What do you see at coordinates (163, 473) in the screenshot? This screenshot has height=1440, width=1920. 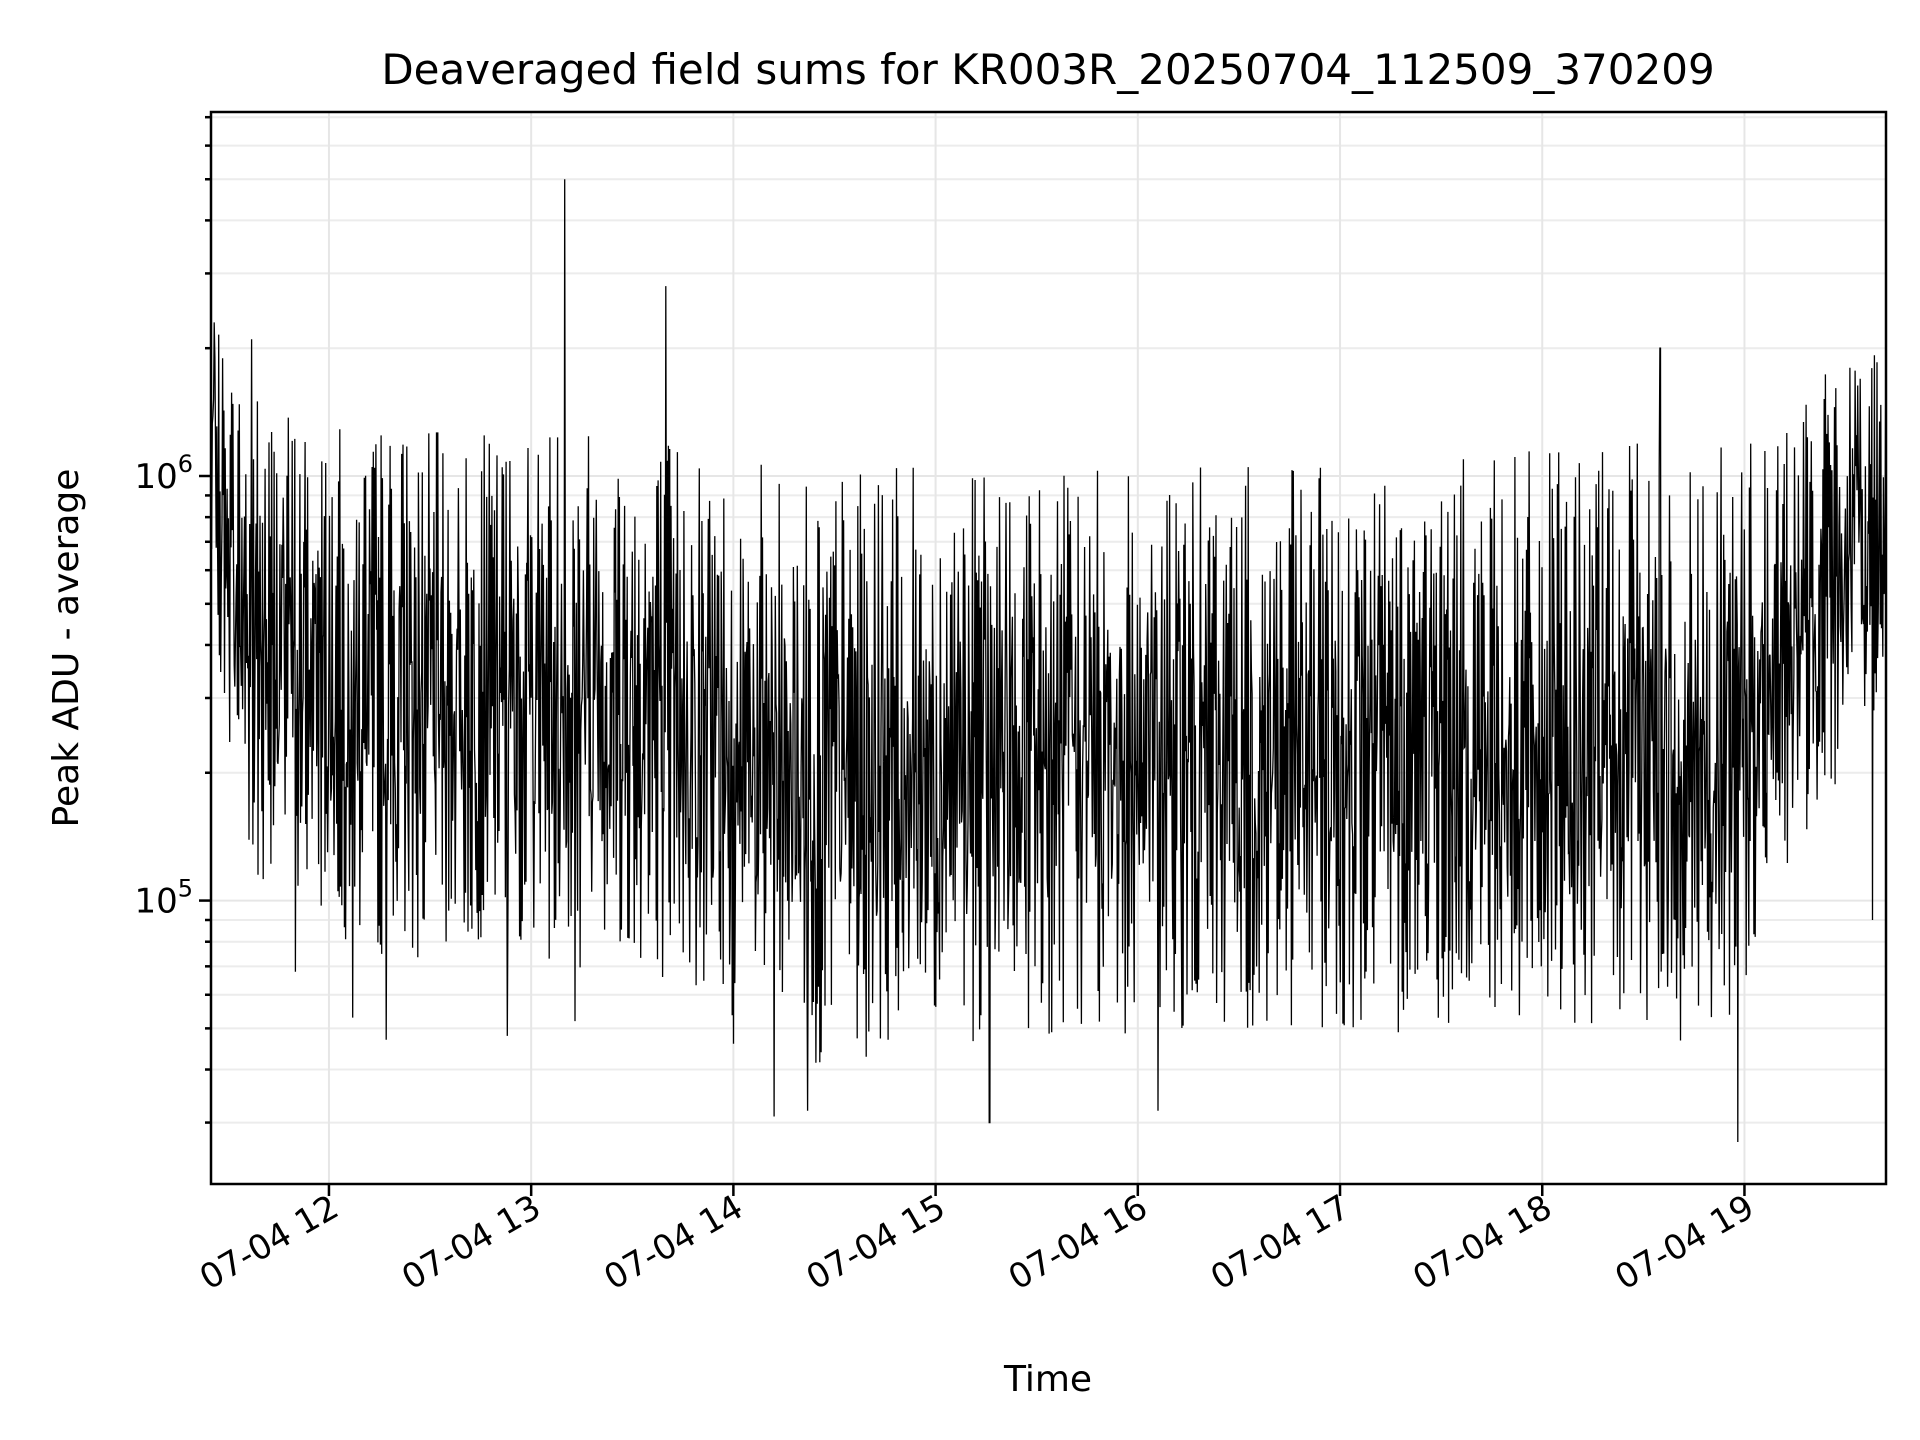 I see `y-tick-label: 10⁶` at bounding box center [163, 473].